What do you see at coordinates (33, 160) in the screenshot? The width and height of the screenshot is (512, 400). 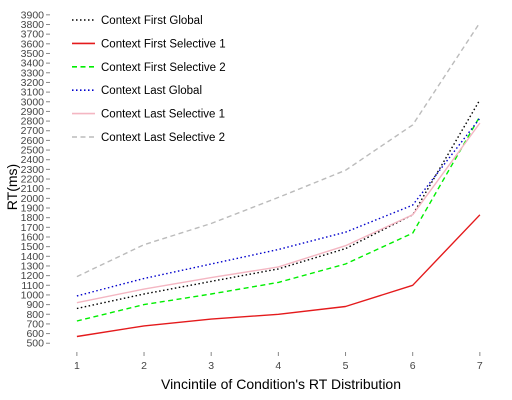 I see `y-tick-label: 2400` at bounding box center [33, 160].